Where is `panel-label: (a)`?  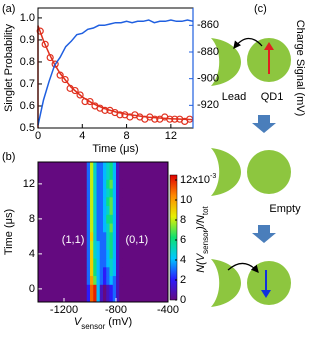
panel-label: (a) is located at coordinates (8, 9).